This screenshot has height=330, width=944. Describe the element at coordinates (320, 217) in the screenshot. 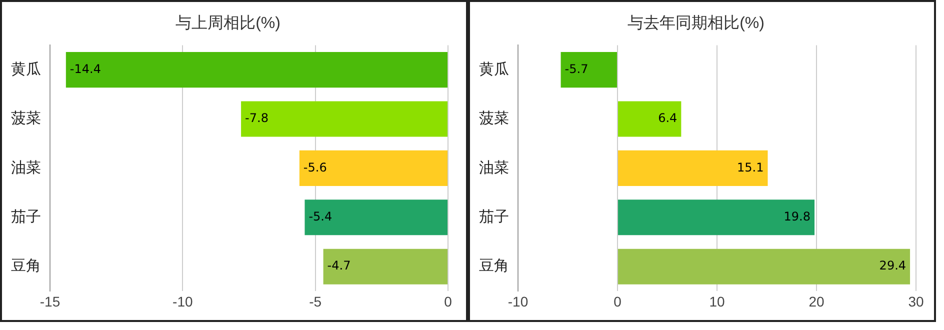

I see `data-label: -5.4` at that location.